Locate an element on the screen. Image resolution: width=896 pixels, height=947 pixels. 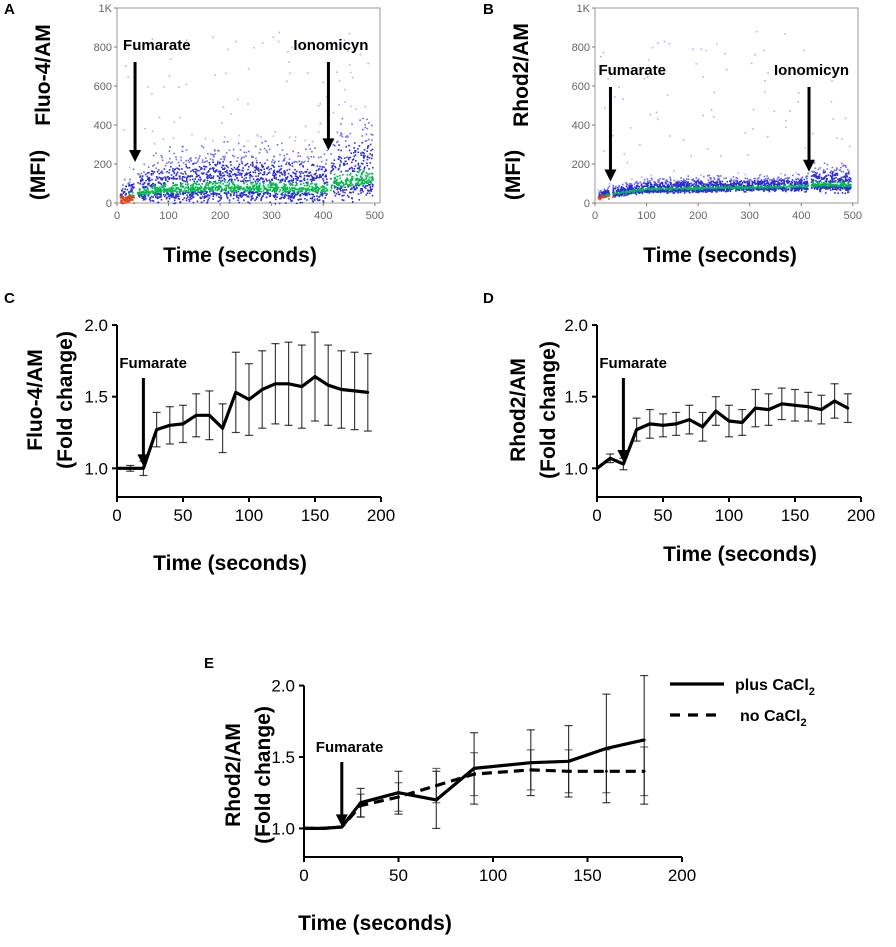
plot-frame-B is located at coordinates (726, 105).